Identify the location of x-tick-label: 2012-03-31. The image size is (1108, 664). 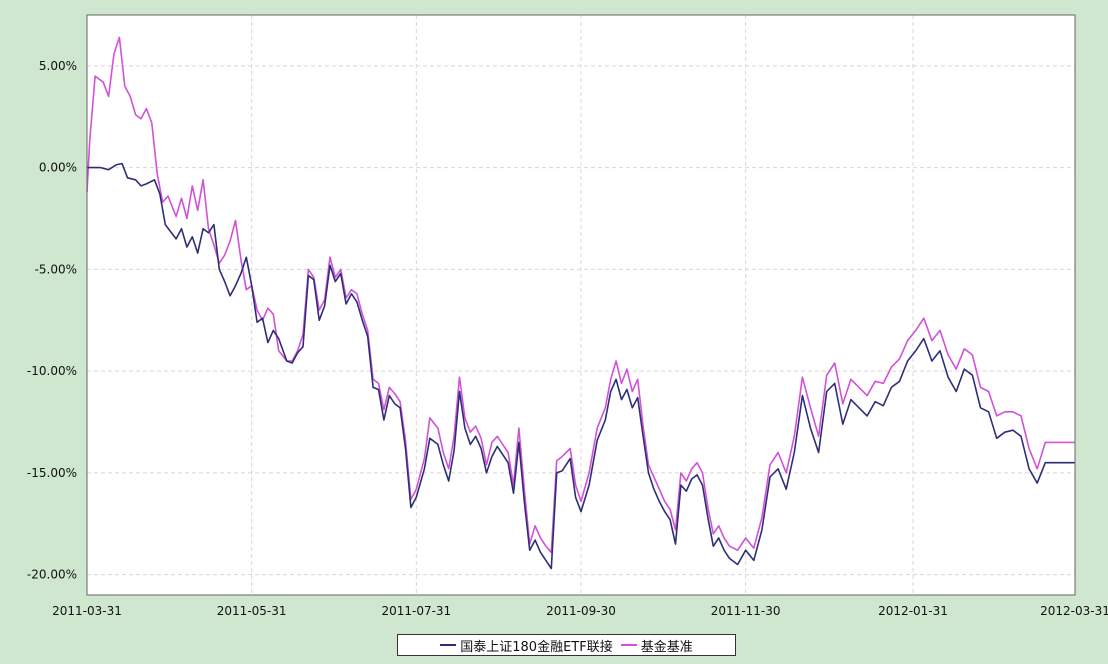
(1074, 611).